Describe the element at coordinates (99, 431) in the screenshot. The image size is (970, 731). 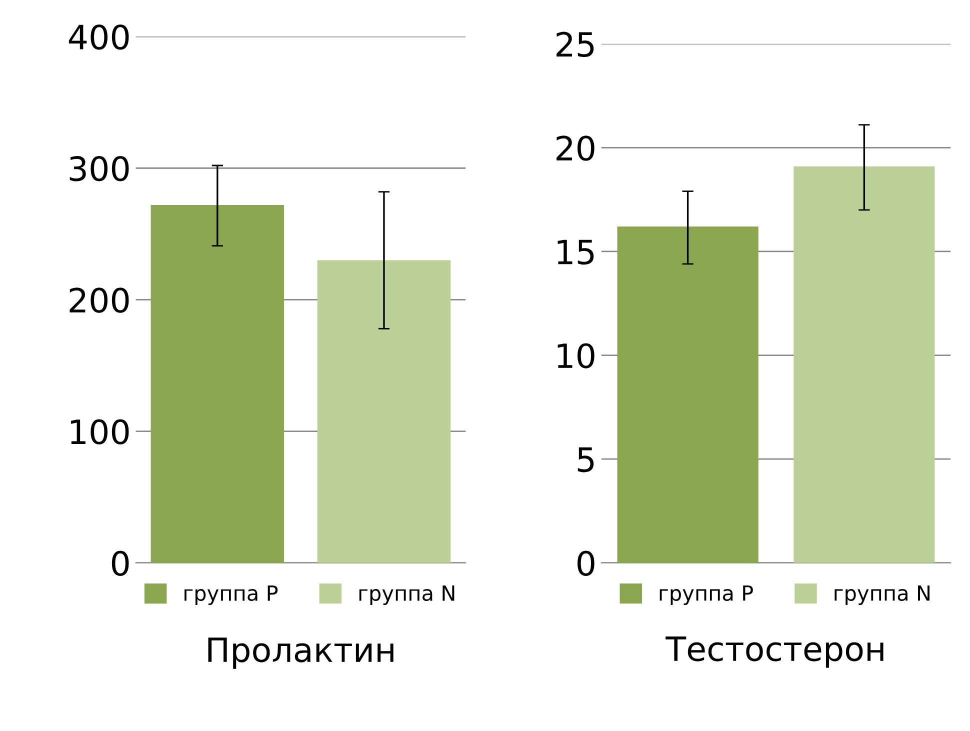
I see `y-tick-label: 100` at that location.